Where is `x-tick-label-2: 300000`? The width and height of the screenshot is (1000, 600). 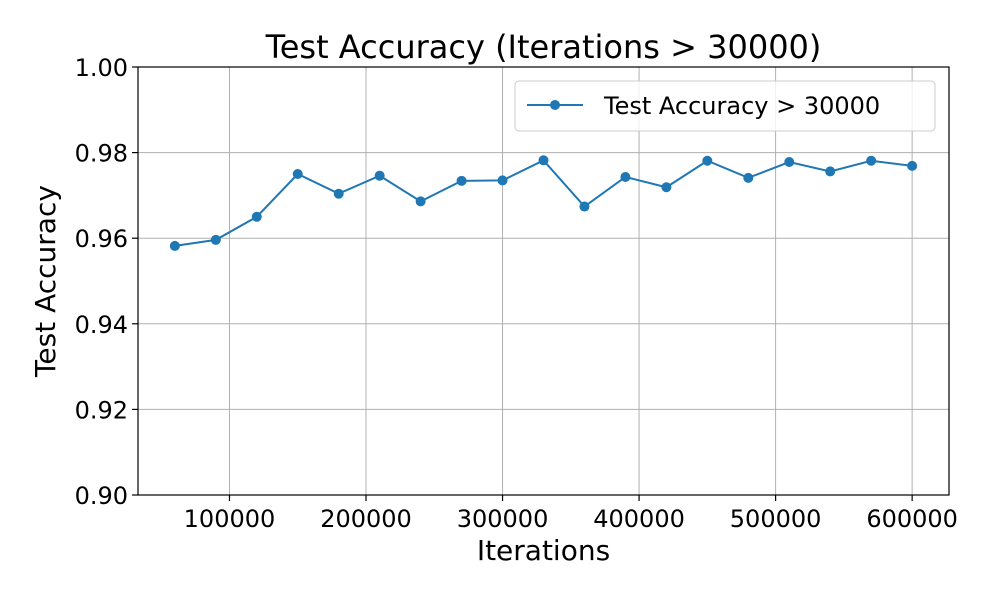
x-tick-label-2: 300000 is located at coordinates (503, 519).